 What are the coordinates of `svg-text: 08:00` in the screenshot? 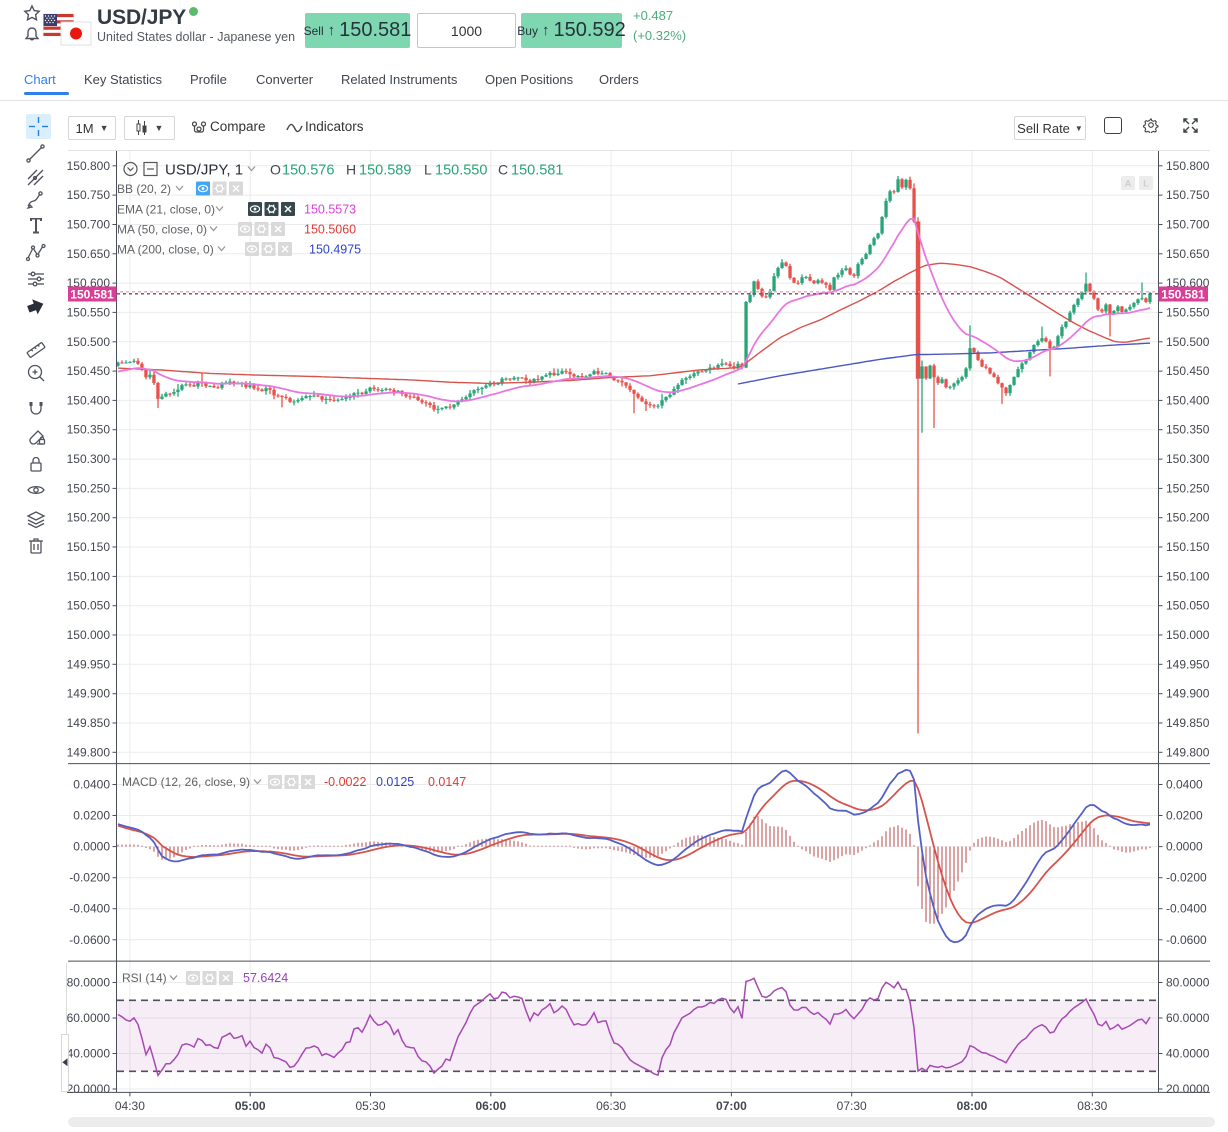 It's located at (972, 1106).